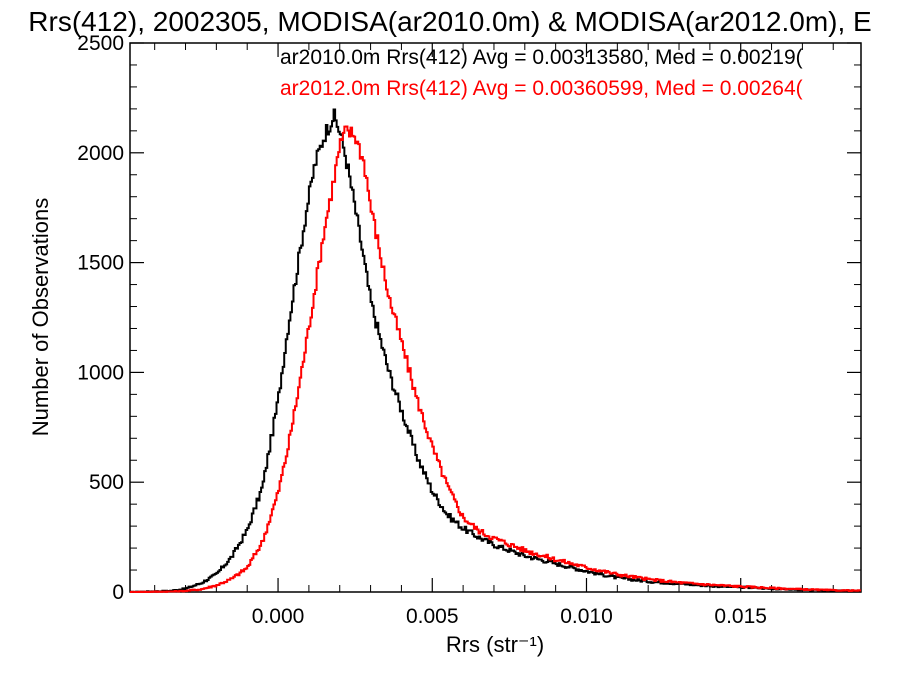 Image resolution: width=900 pixels, height=675 pixels. Describe the element at coordinates (40, 317) in the screenshot. I see `y-axis-label: Number of Observations` at that location.